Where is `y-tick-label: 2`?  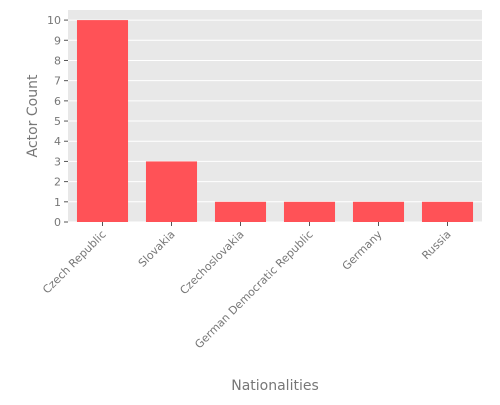 y-tick-label: 2 is located at coordinates (57, 182).